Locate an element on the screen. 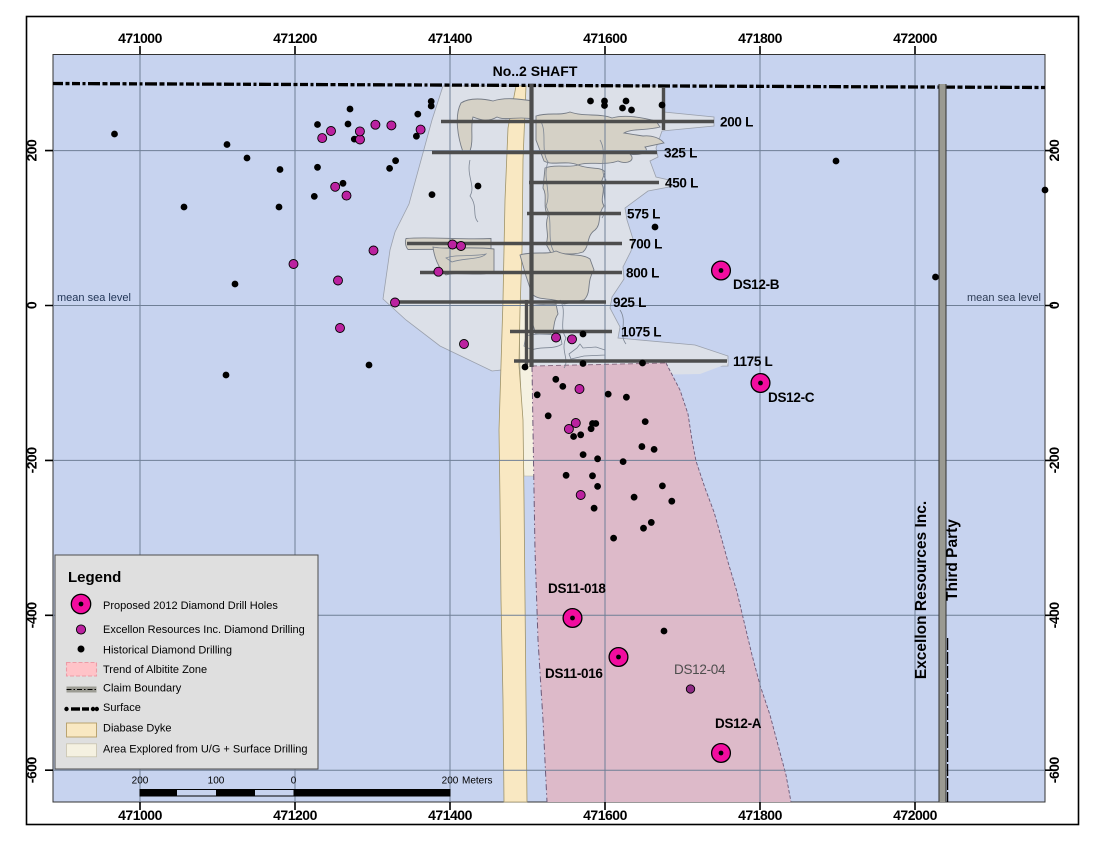 Image resolution: width=1100 pixels, height=855 pixels. svg-text: Third Party is located at coordinates (952, 560).